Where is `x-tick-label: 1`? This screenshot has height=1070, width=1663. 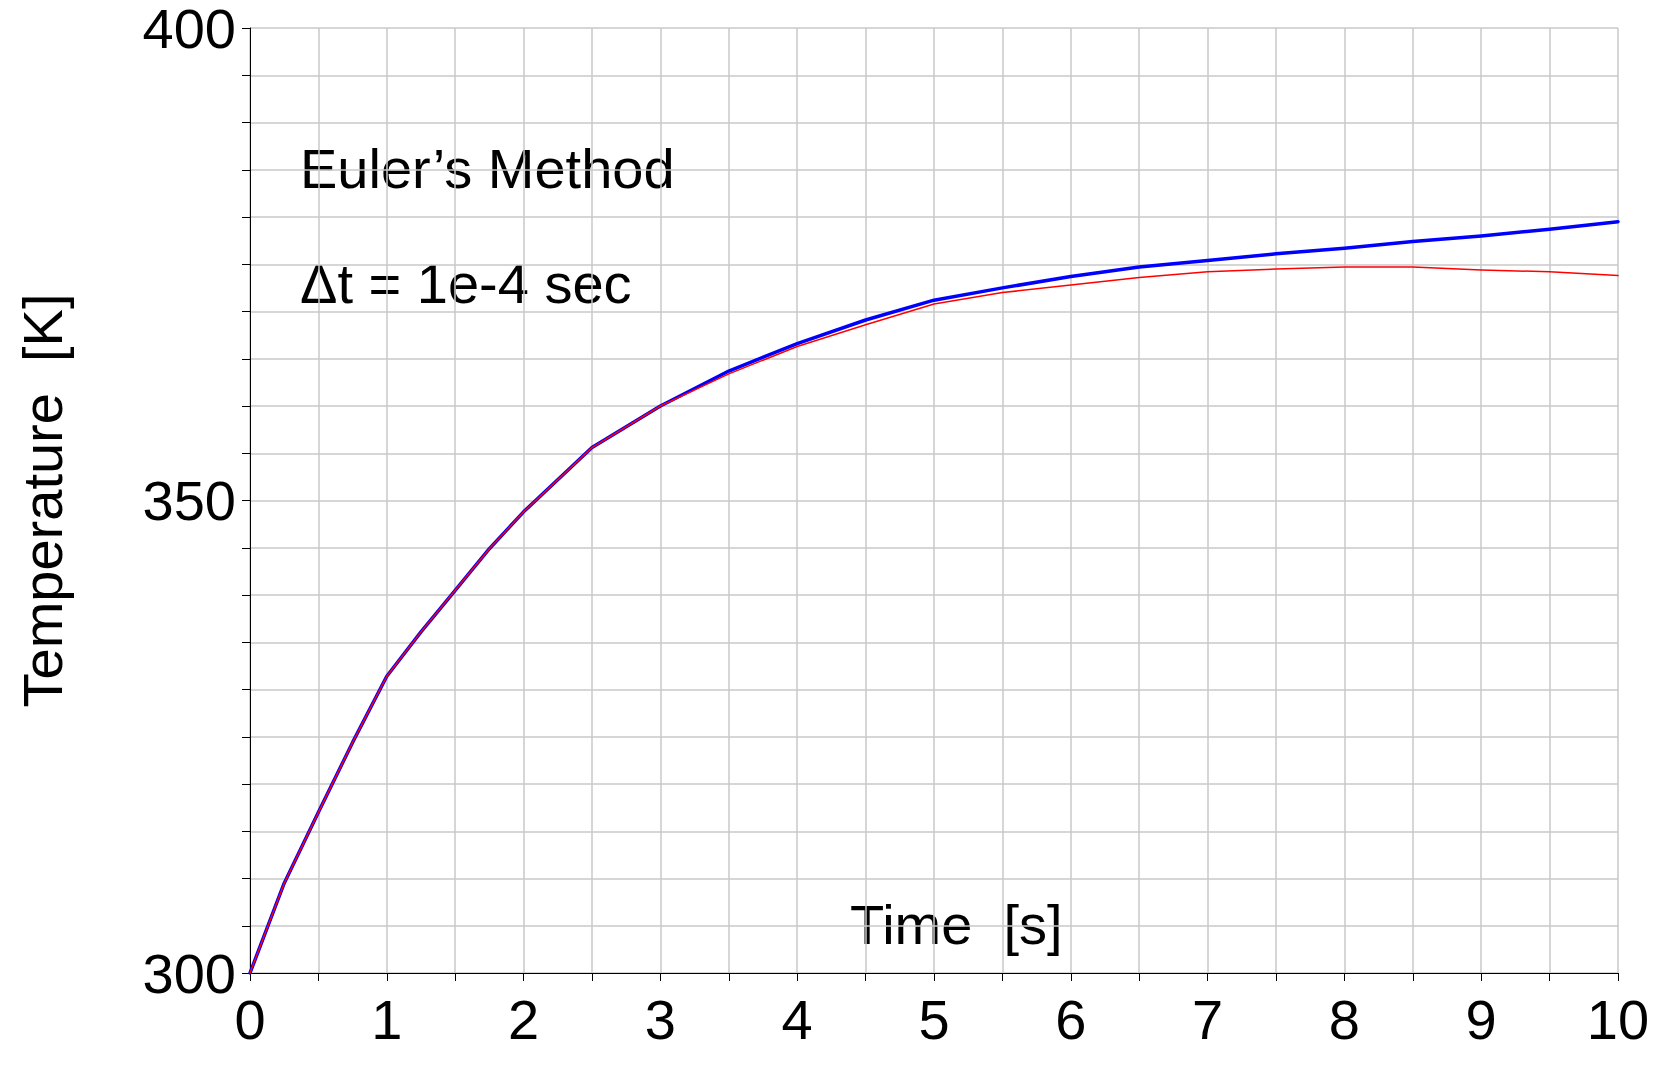
x-tick-label: 1 is located at coordinates (387, 1019).